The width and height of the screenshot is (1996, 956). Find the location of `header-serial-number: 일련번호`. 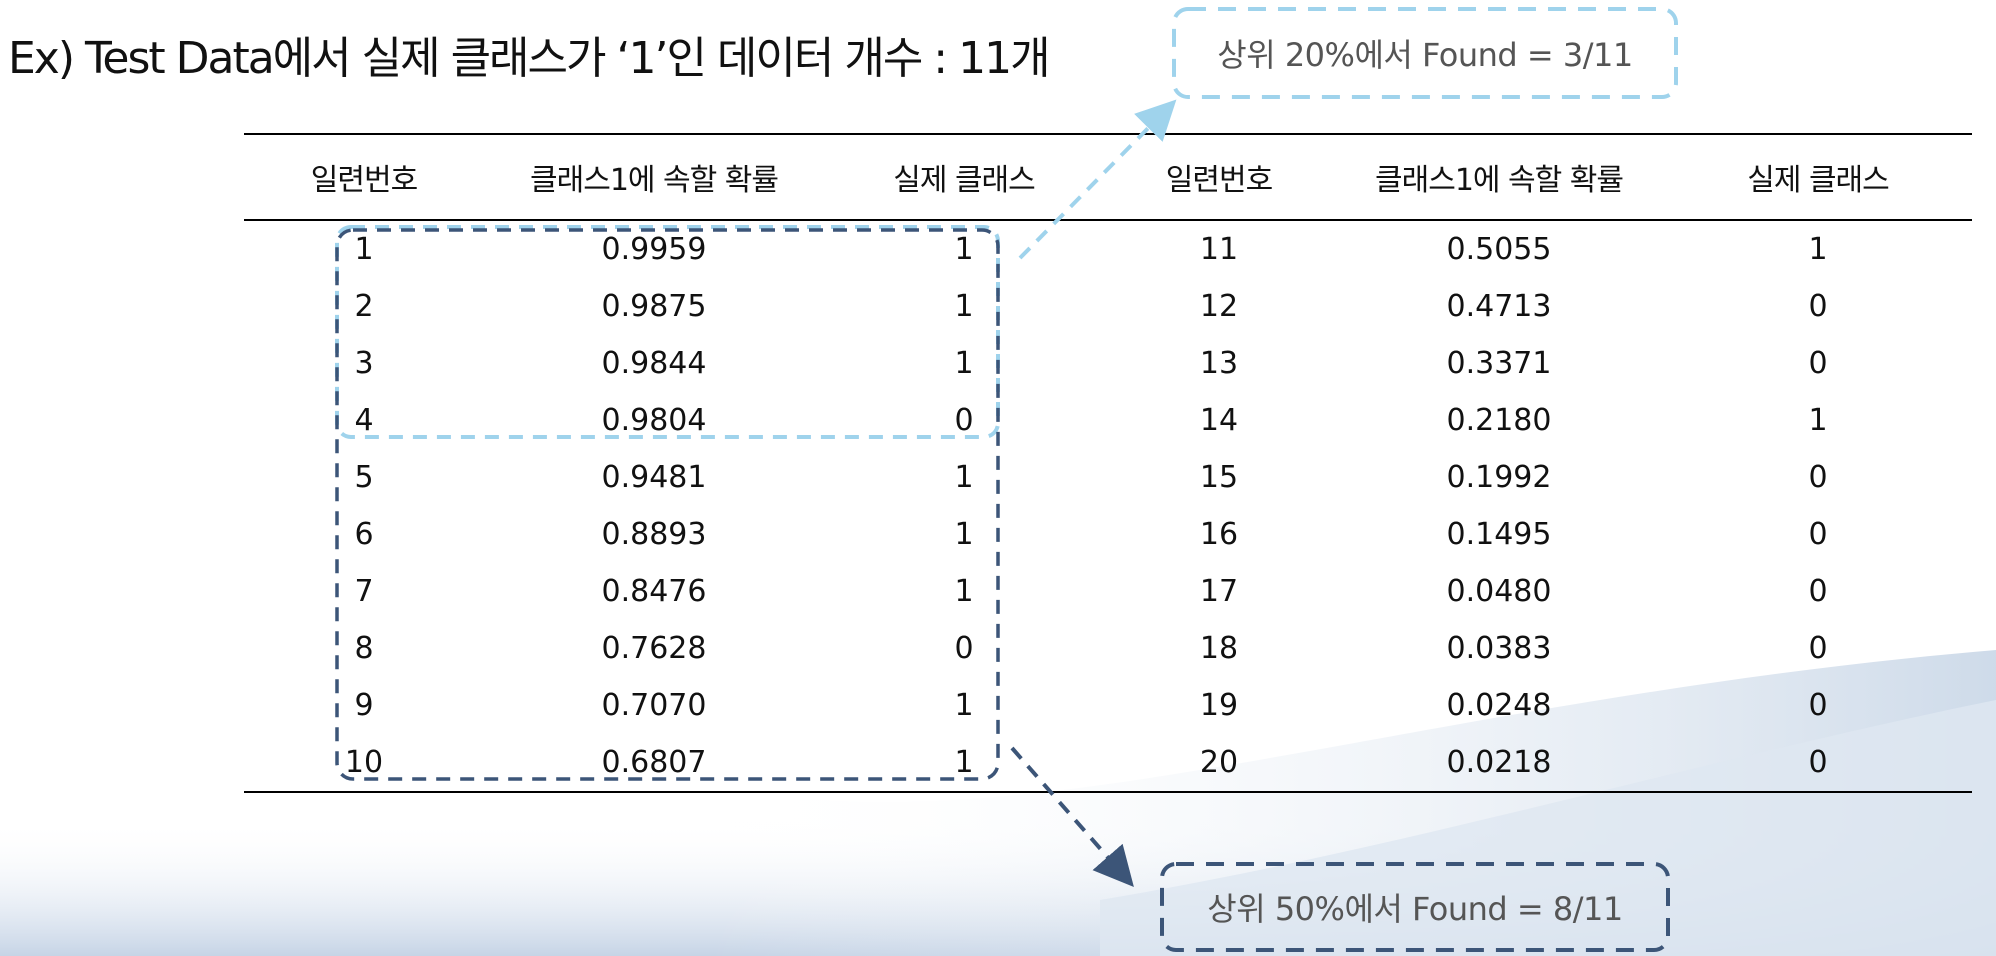

header-serial-number: 일련번호 is located at coordinates (364, 177).